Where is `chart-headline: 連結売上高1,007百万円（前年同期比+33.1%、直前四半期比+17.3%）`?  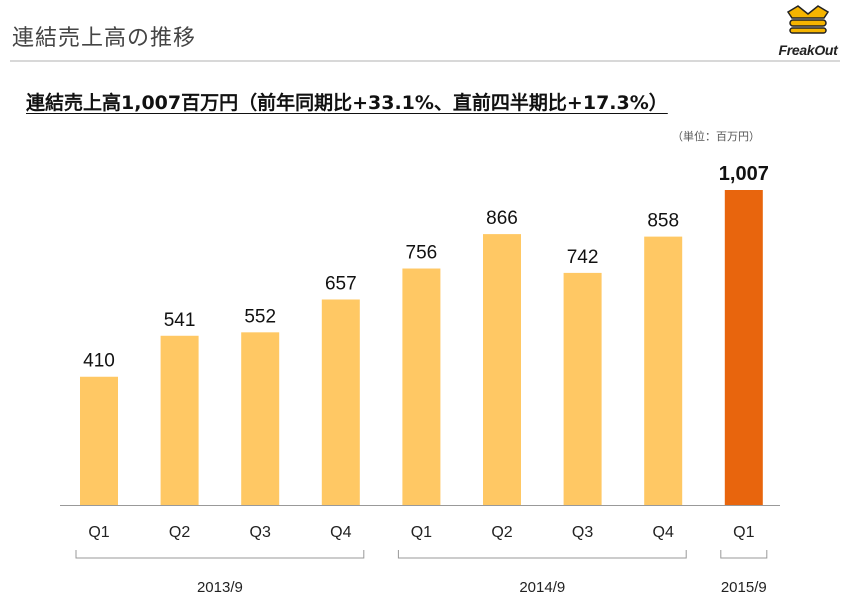
chart-headline: 連結売上高1,007百万円（前年同期比+33.1%、直前四半期比+17.3%） is located at coordinates (347, 103).